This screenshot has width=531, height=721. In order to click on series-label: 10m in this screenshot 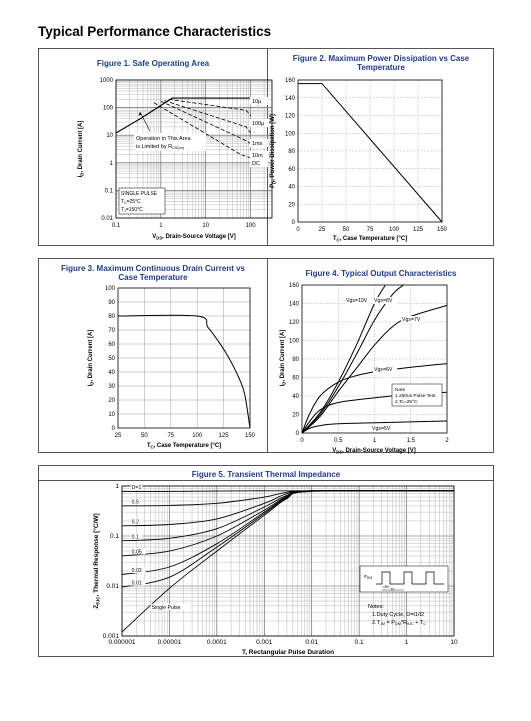, I will do `click(257, 156)`.